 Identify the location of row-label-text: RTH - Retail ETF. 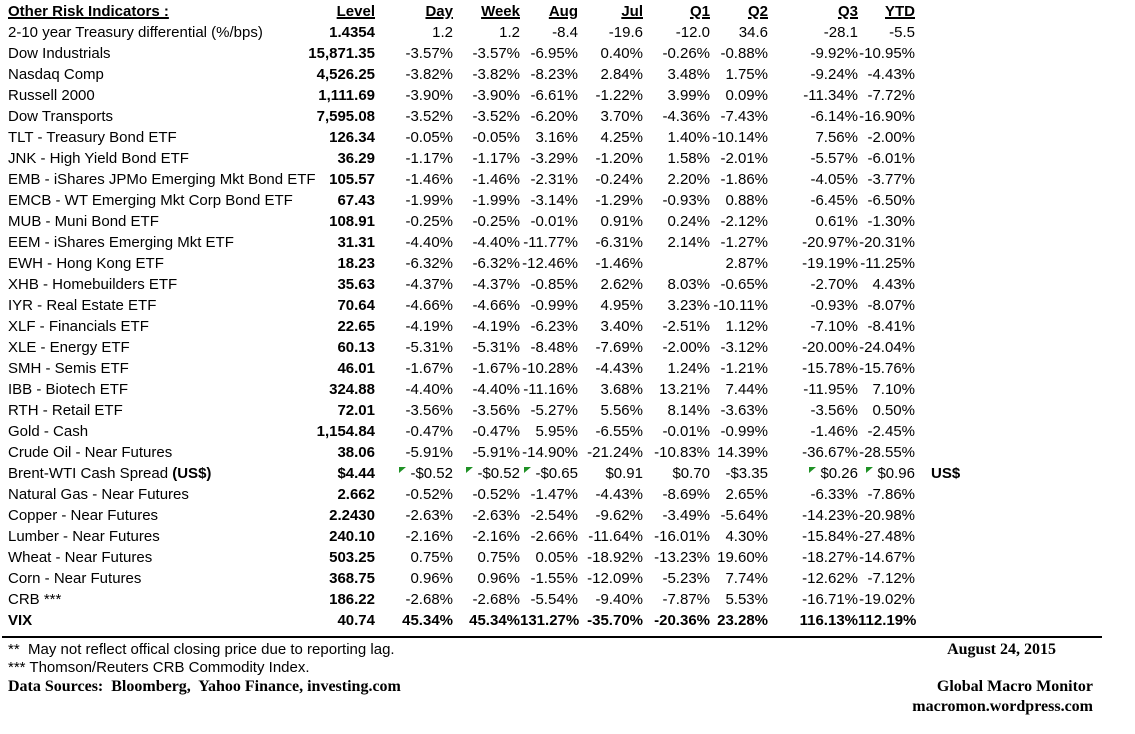
(65, 410).